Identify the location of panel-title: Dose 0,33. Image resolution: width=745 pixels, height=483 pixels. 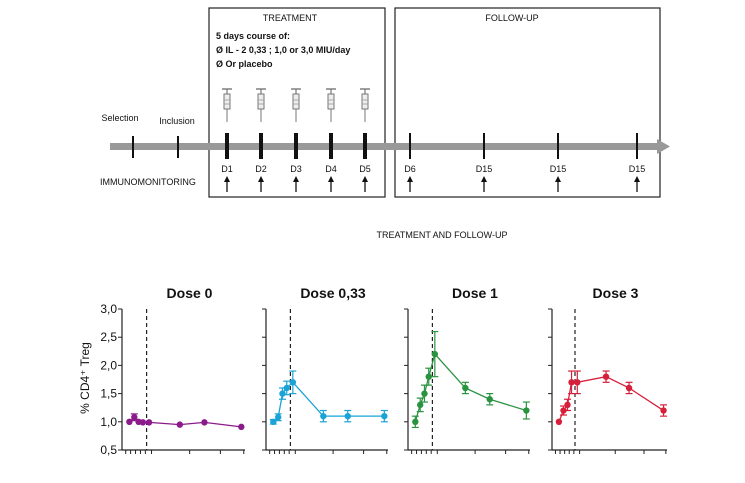
(333, 293).